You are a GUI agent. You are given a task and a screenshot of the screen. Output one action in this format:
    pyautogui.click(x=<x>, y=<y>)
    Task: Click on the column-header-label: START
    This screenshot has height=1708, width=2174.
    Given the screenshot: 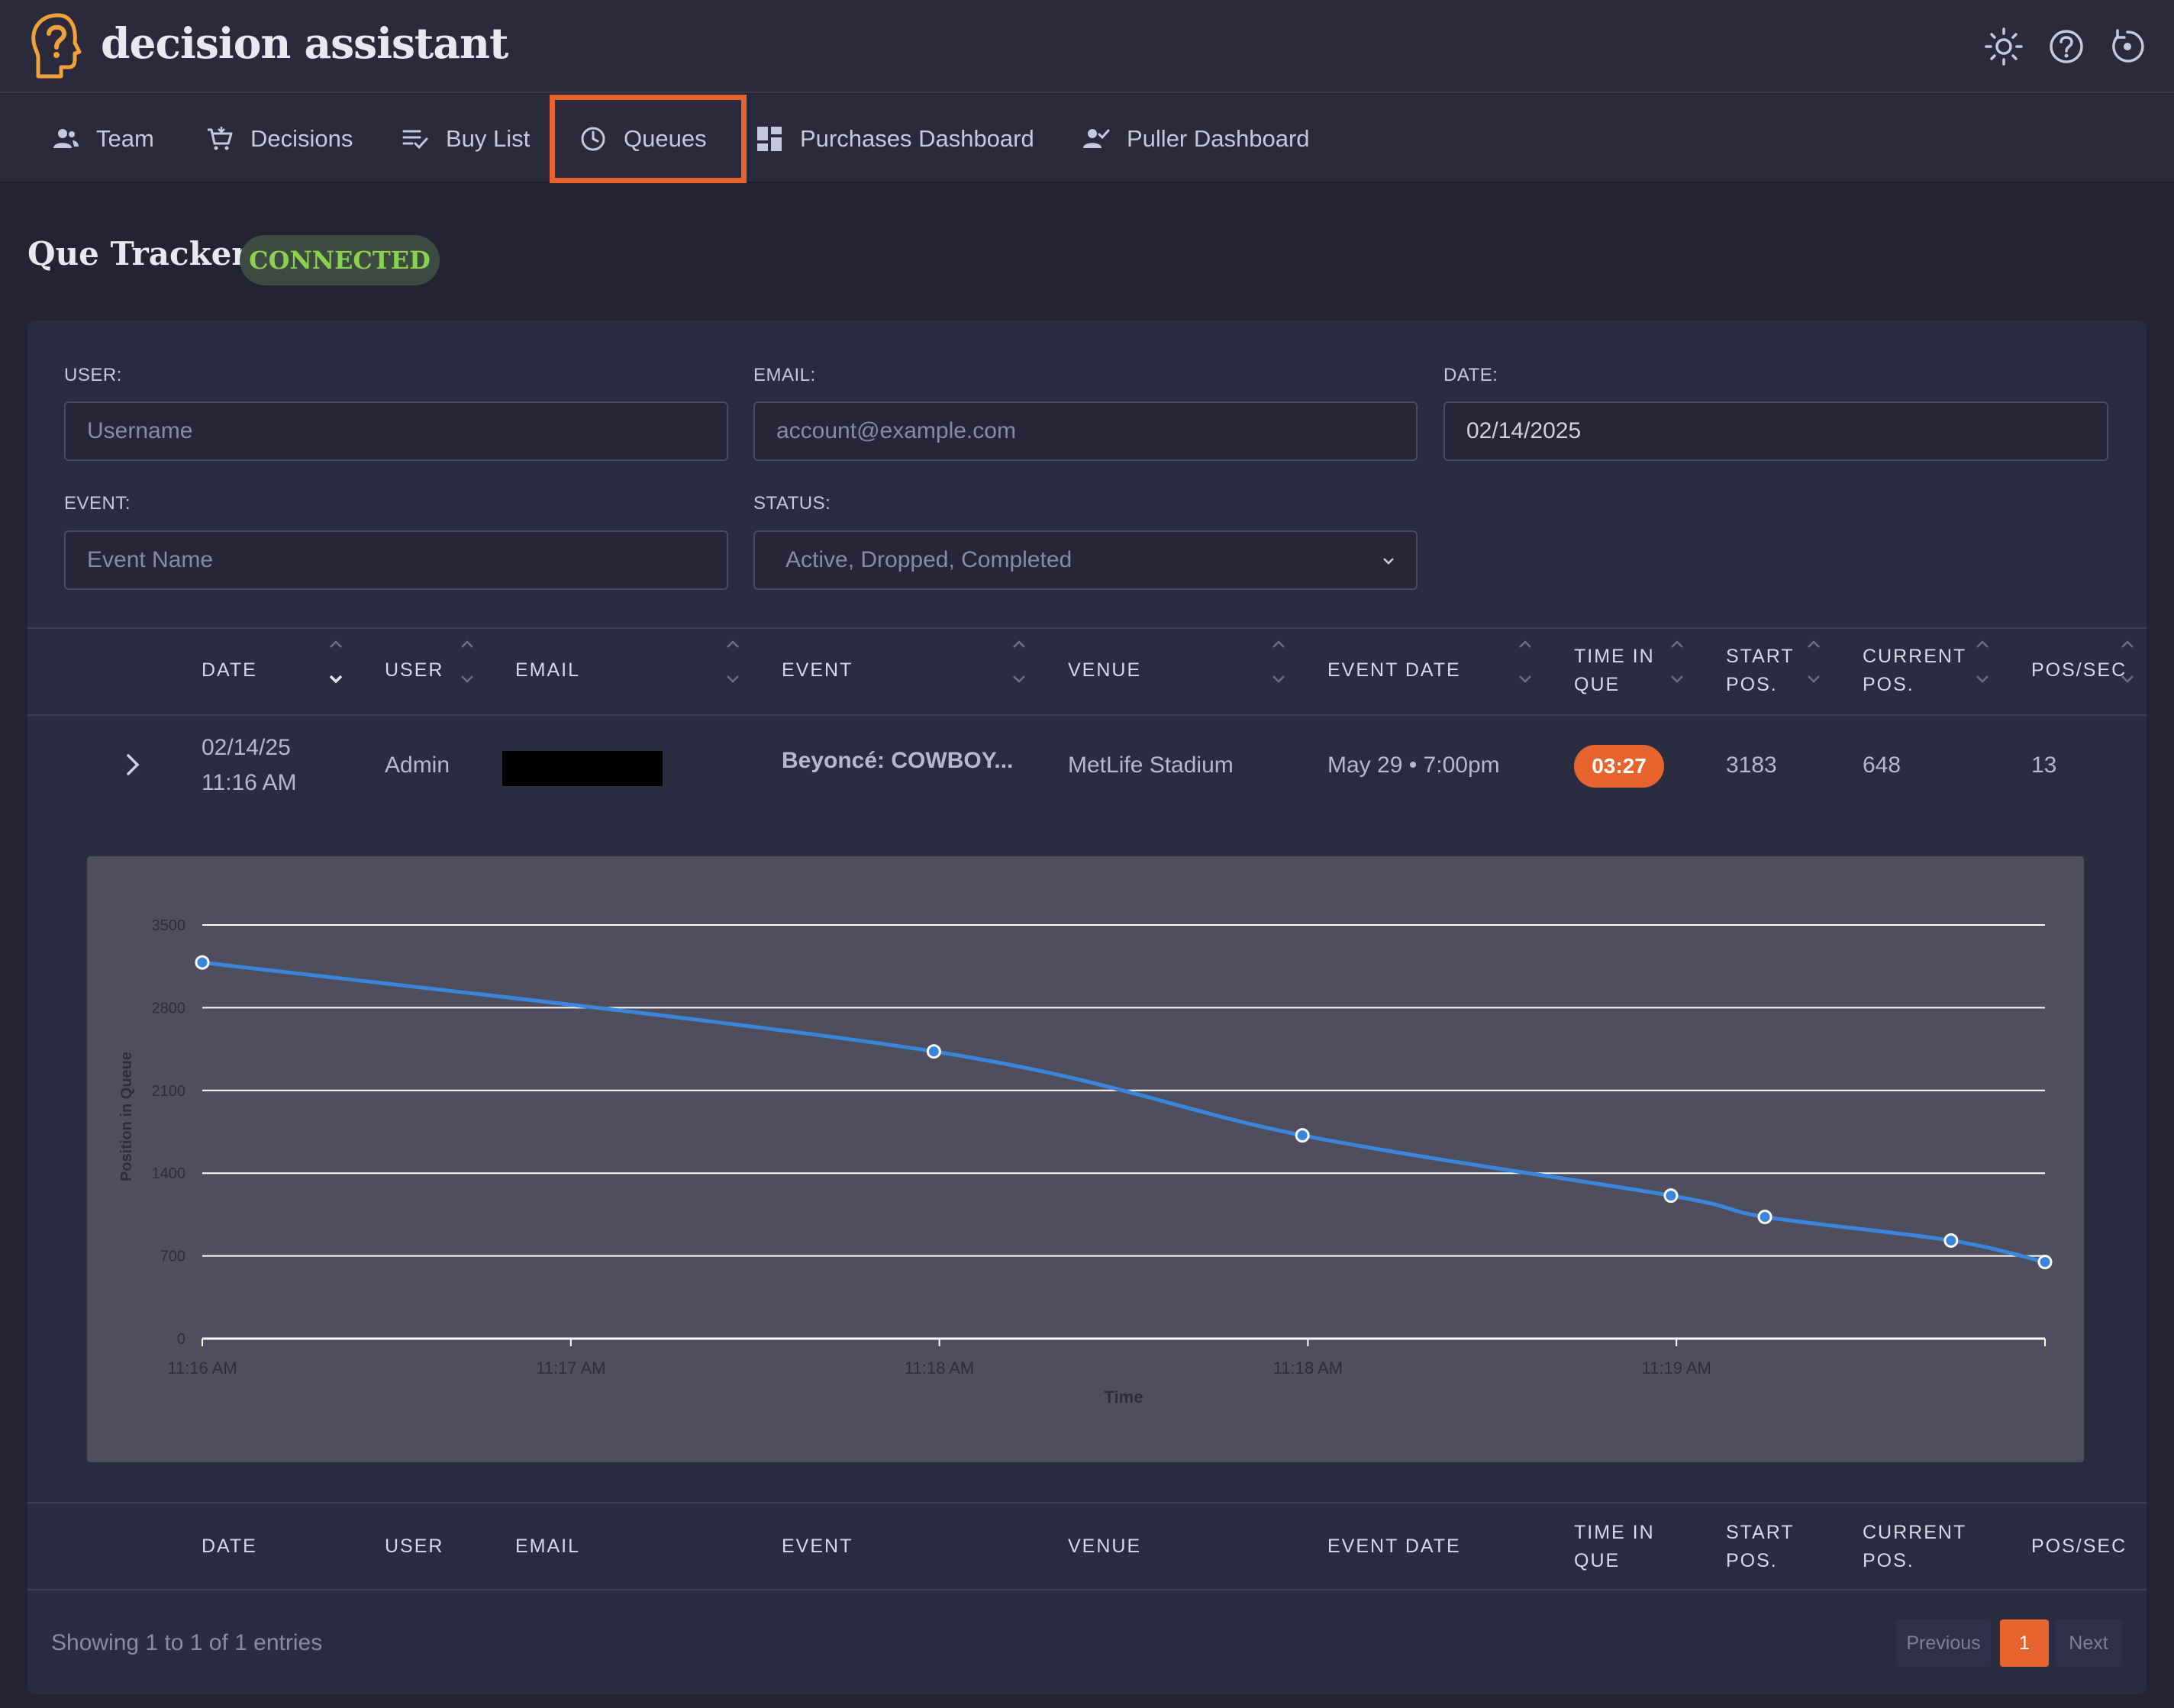 What is the action you would take?
    pyautogui.click(x=1760, y=656)
    